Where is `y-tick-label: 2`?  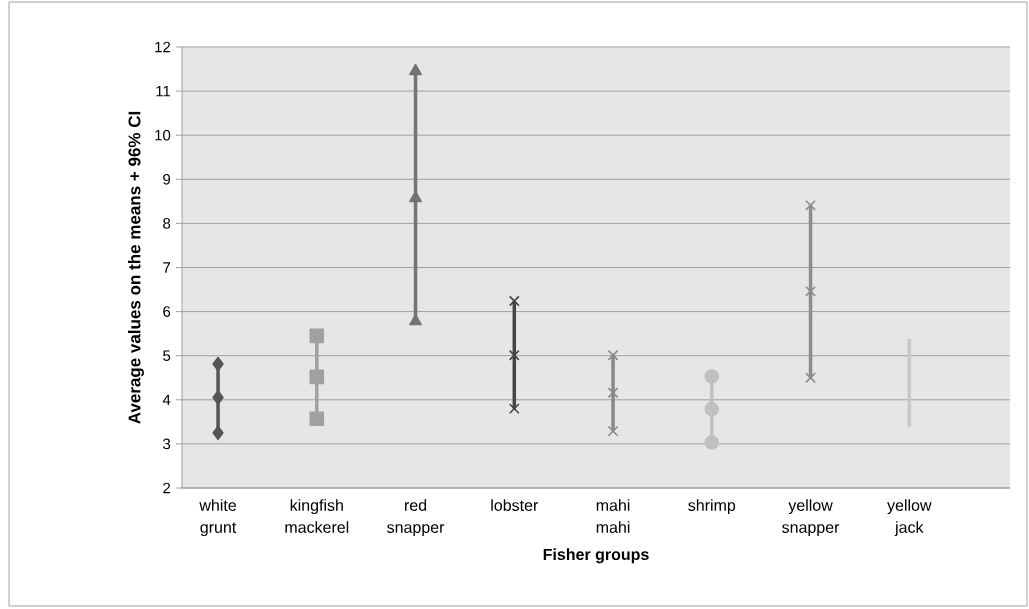 y-tick-label: 2 is located at coordinates (167, 488).